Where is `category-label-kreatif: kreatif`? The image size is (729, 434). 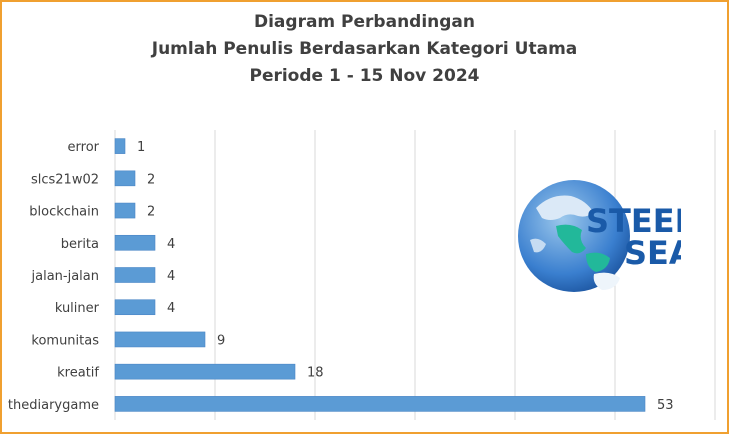
category-label-kreatif: kreatif is located at coordinates (78, 373).